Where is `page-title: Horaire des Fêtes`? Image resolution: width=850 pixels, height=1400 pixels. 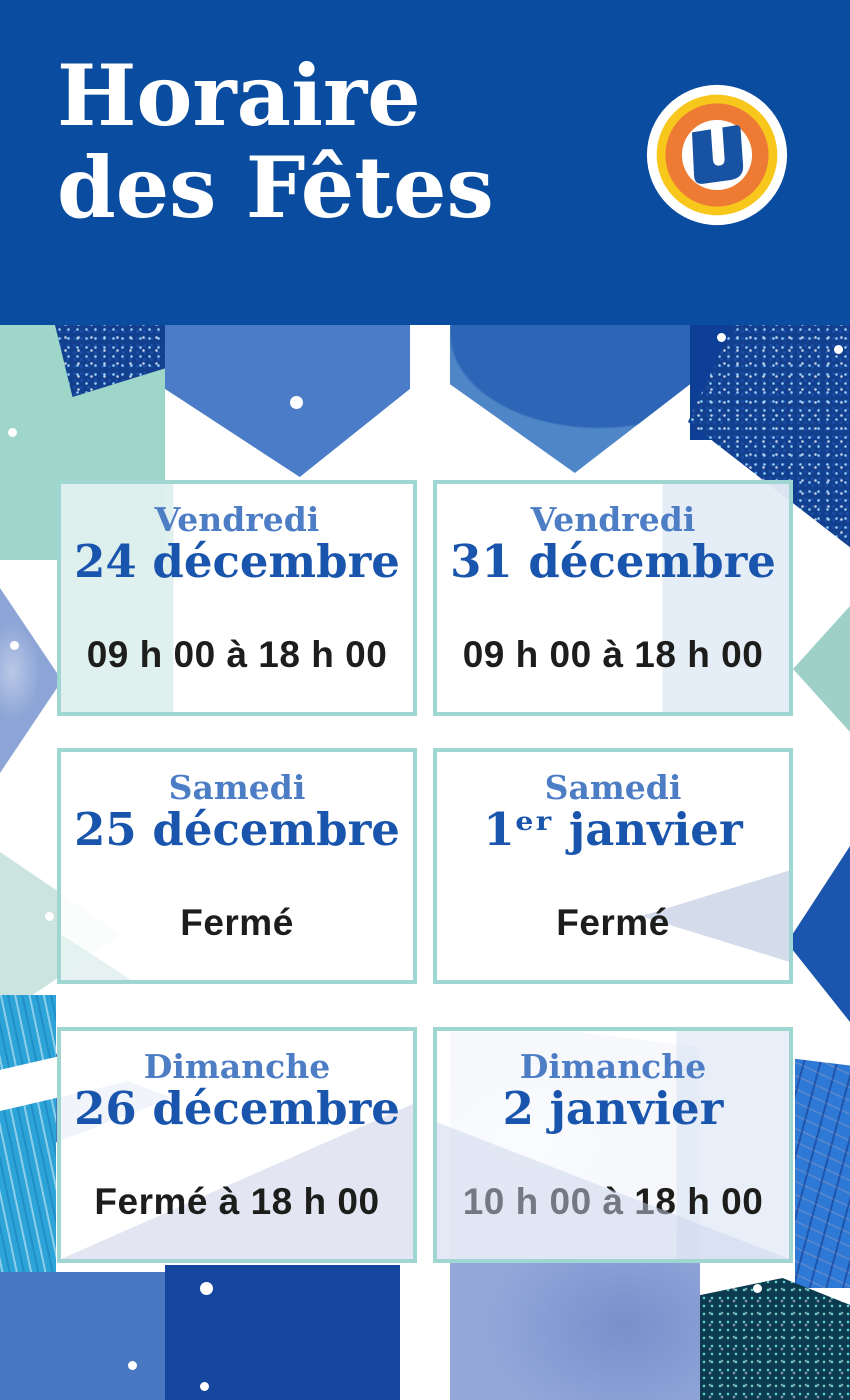 page-title: Horaire des Fêtes is located at coordinates (275, 141).